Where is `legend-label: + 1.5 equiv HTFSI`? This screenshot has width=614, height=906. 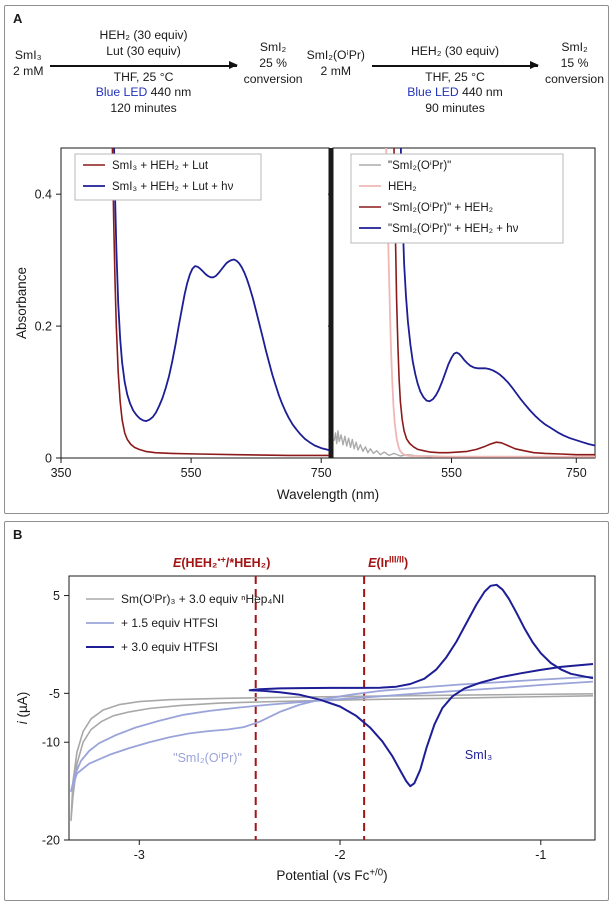 legend-label: + 1.5 equiv HTFSI is located at coordinates (169, 623).